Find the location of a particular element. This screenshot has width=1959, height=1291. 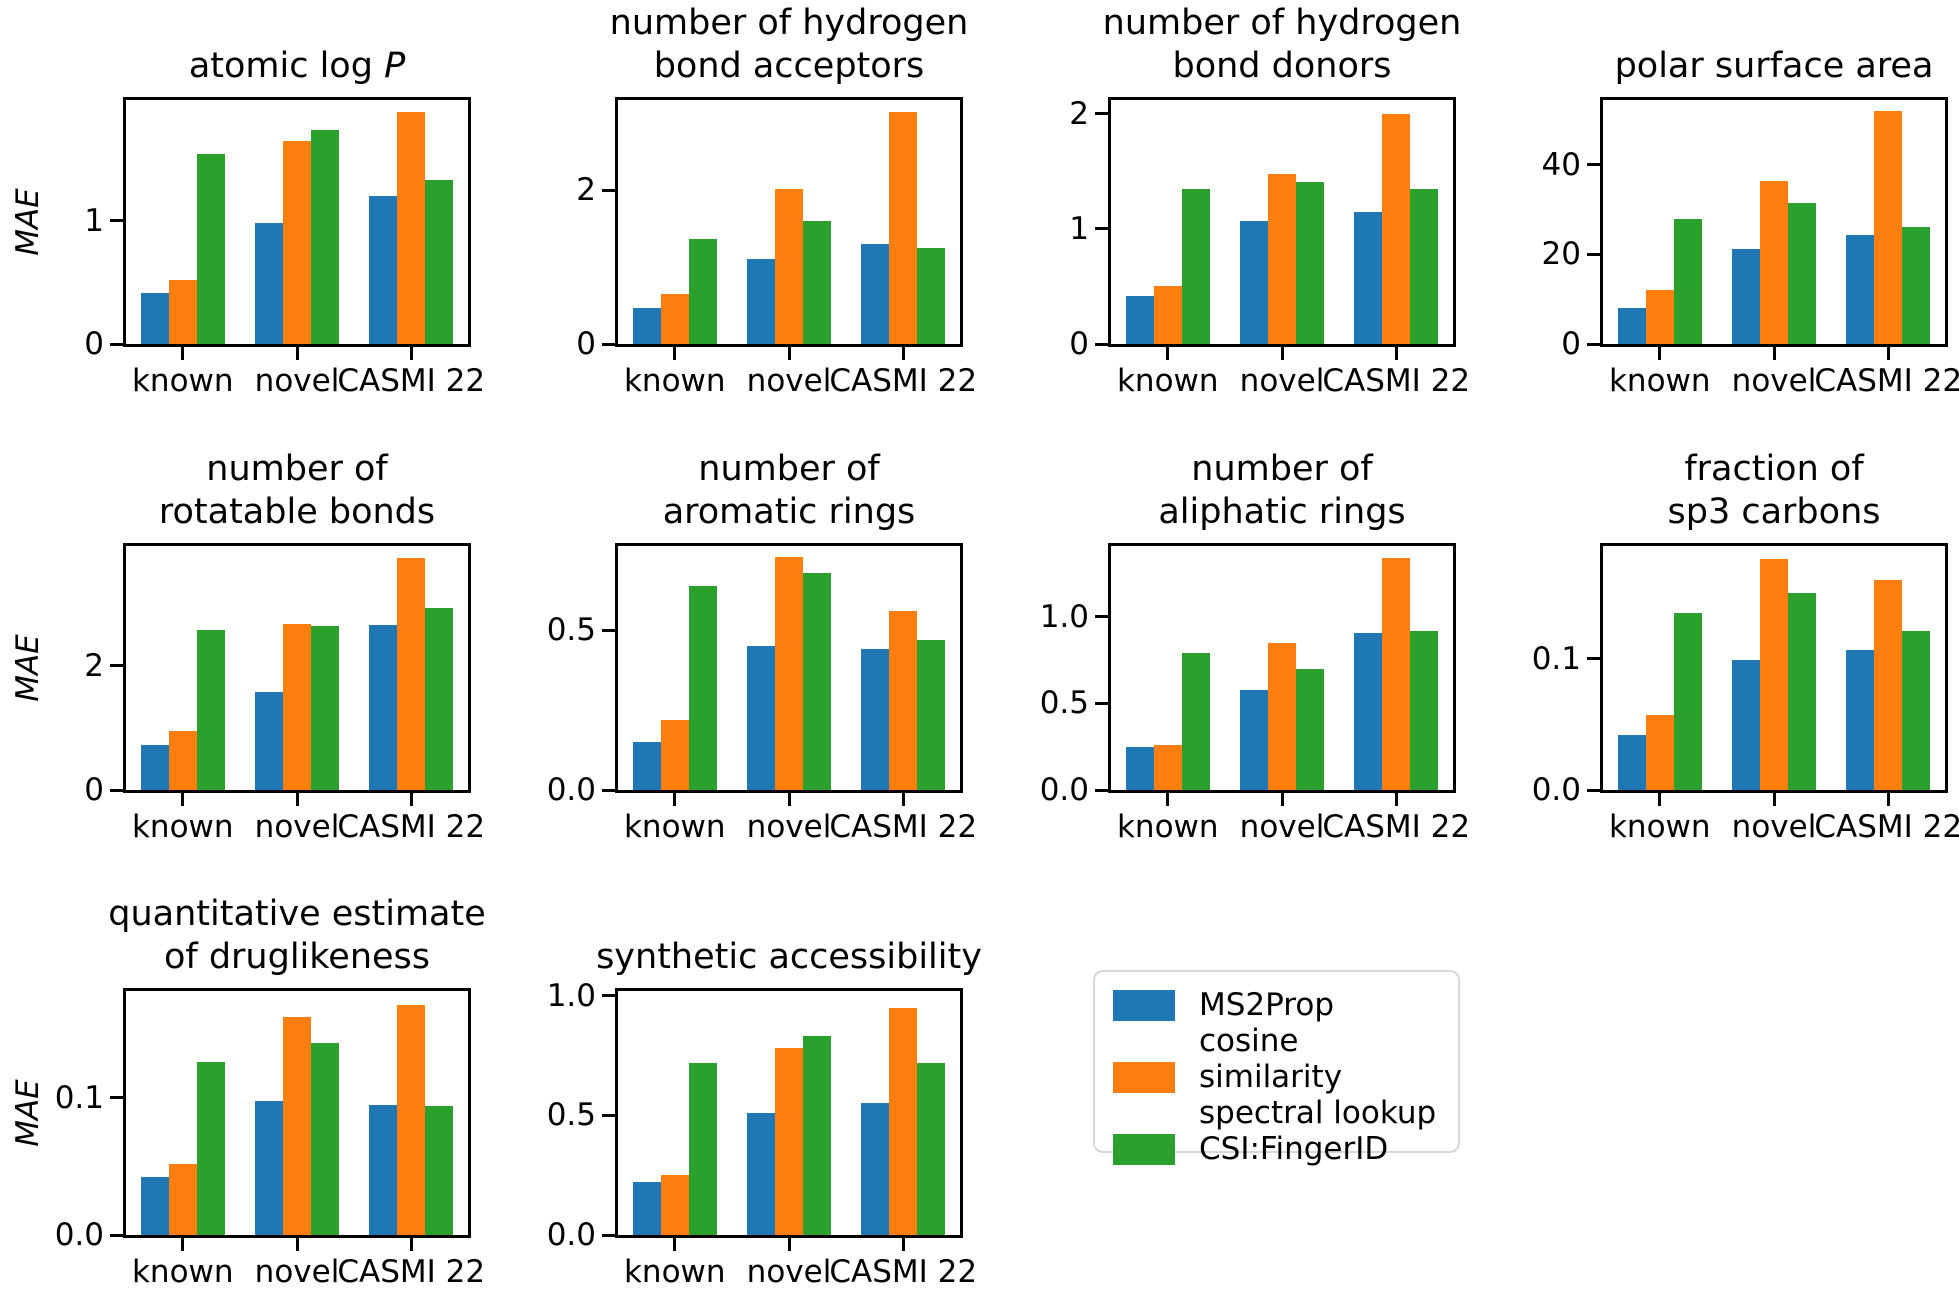

subplot-title: synthetic accessibility is located at coordinates (789, 957).